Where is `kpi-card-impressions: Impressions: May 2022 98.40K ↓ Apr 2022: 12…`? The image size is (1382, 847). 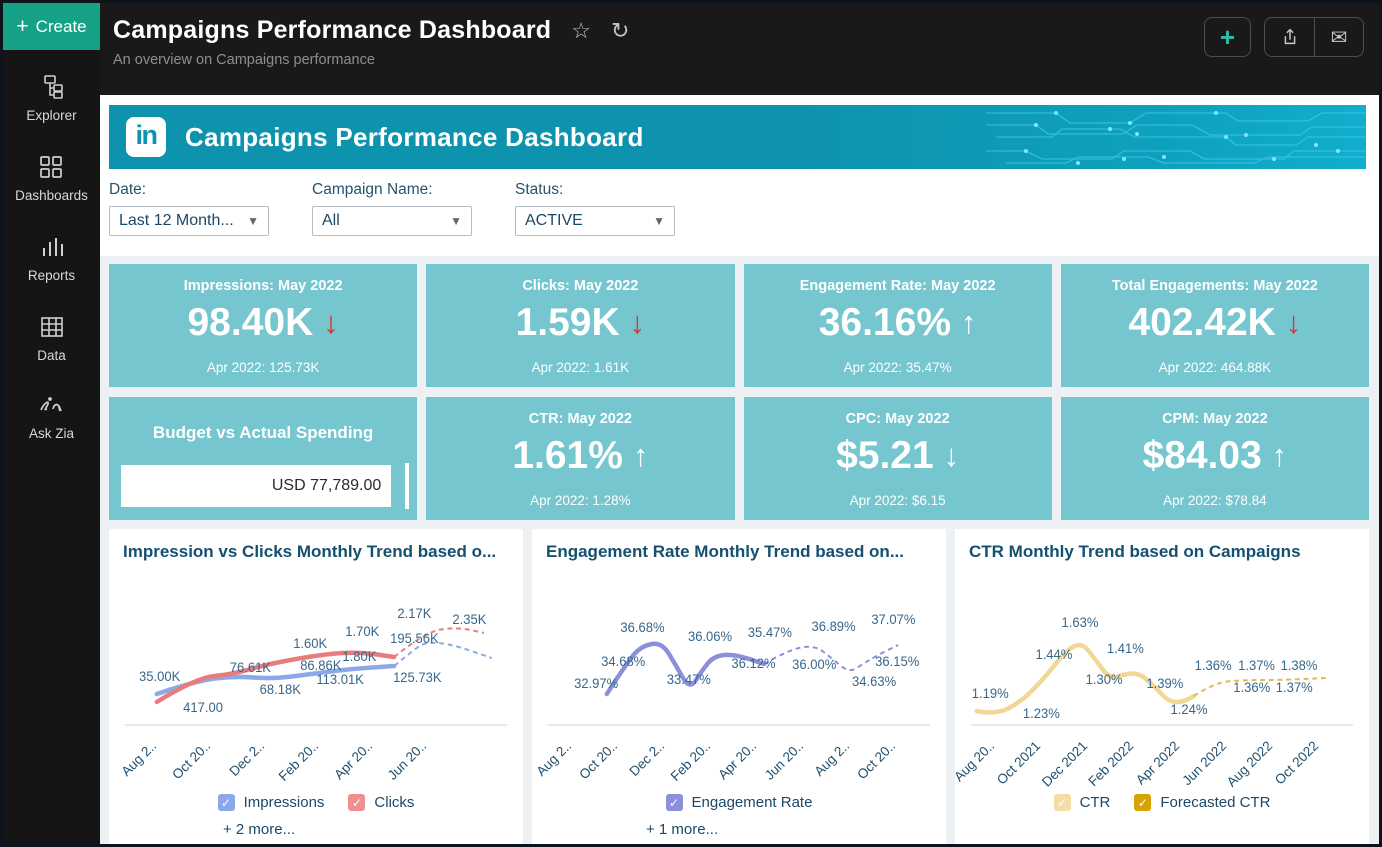 kpi-card-impressions: Impressions: May 2022 98.40K ↓ Apr 2022: 12… is located at coordinates (263, 325).